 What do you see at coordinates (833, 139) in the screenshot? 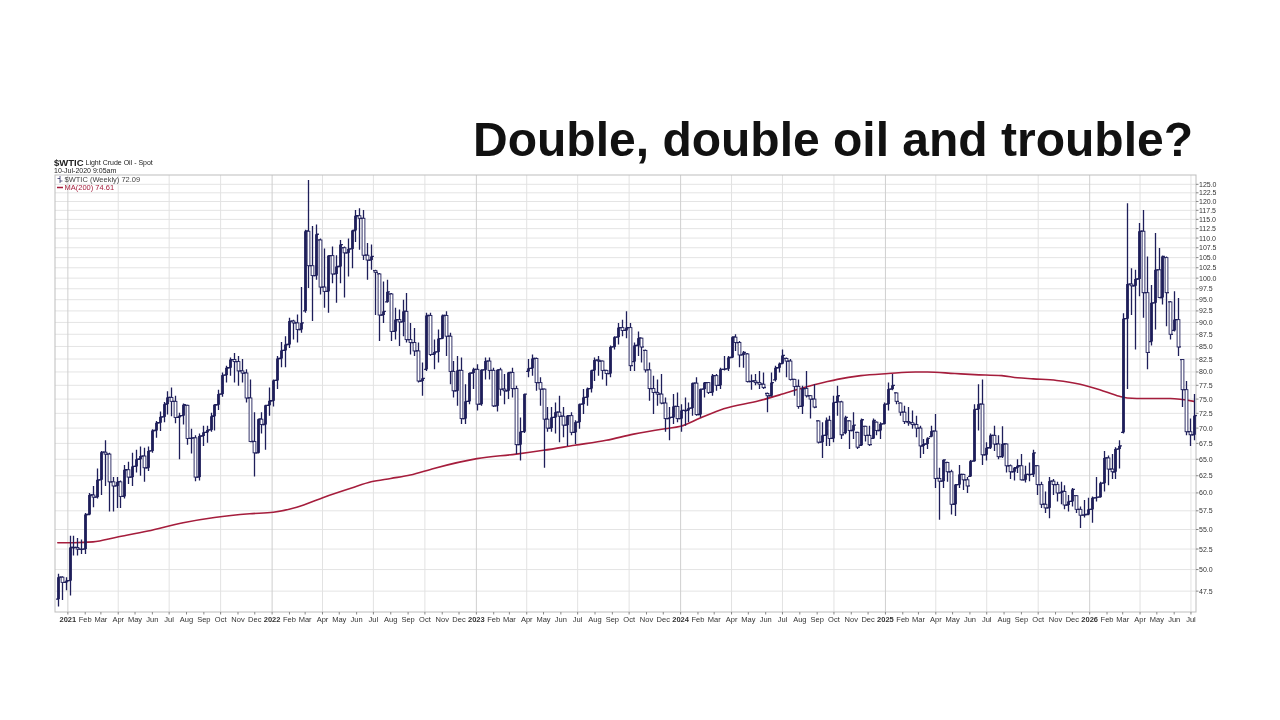
I see `chart-title: Double, double oil and trouble?` at bounding box center [833, 139].